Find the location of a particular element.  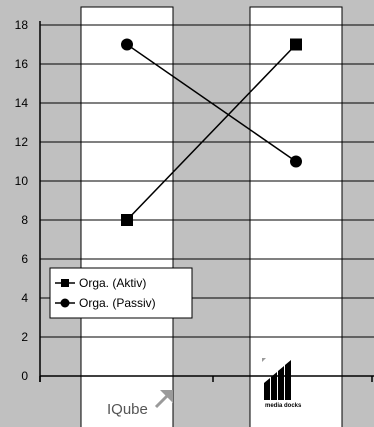

y-tick-label: 4 is located at coordinates (24, 298).